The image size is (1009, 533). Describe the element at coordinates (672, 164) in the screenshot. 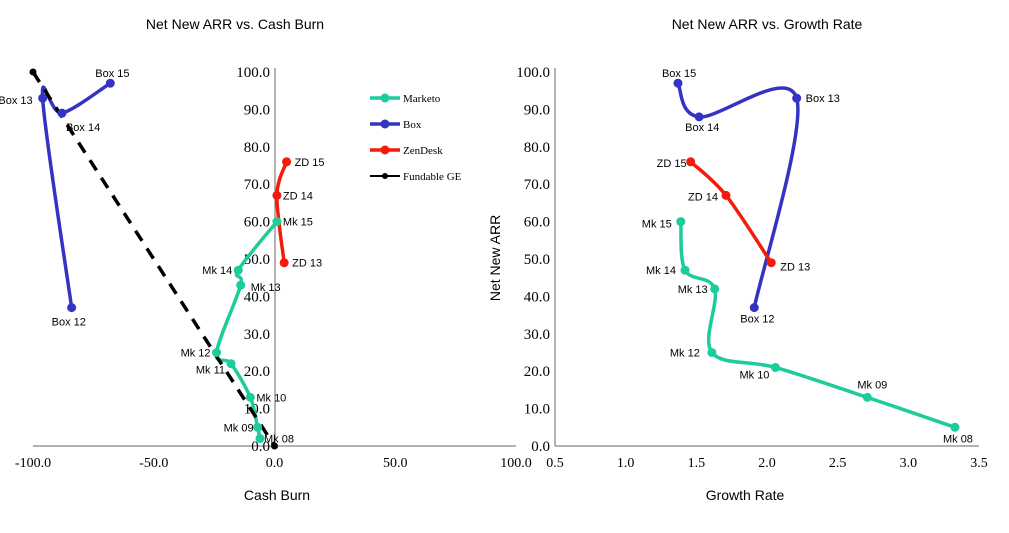

I see `data-label: ZD 15` at that location.